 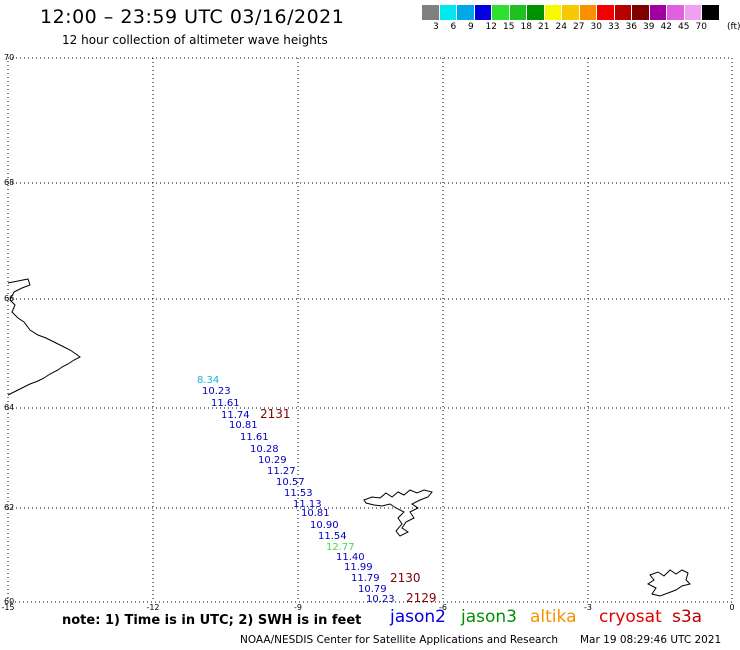 I want to click on colorbar-unit: (ft), so click(x=733, y=27).